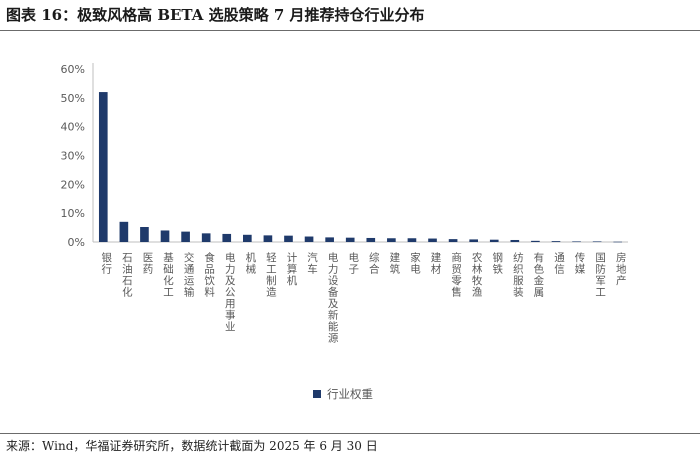  Describe the element at coordinates (76, 242) in the screenshot. I see `y-tick-label: 0%` at that location.